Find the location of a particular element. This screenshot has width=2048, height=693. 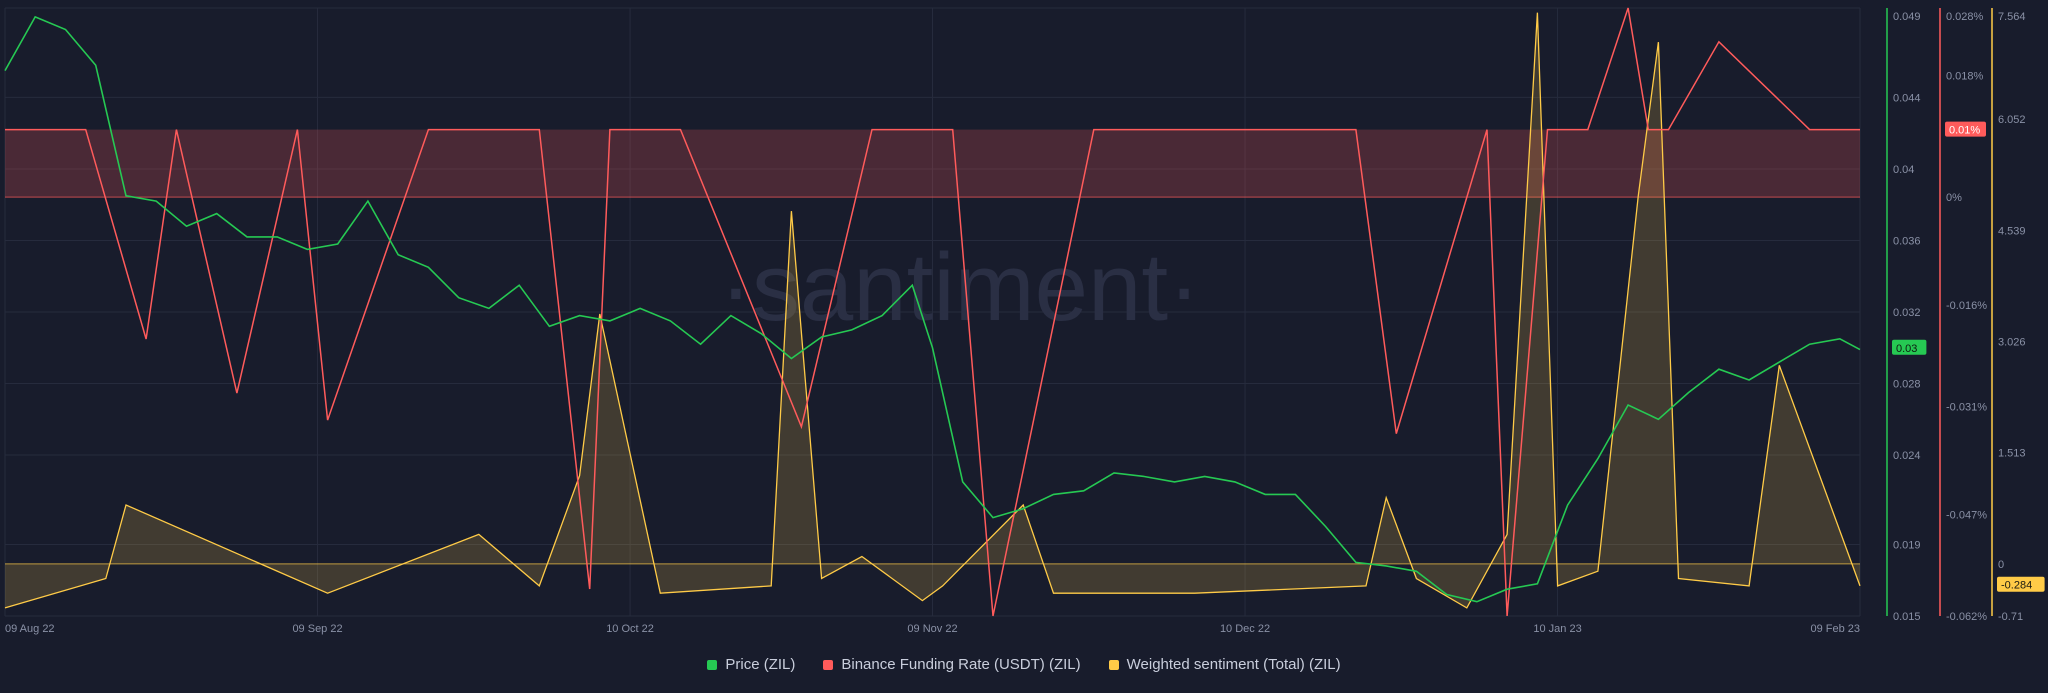

price-tick-label: 0.028 is located at coordinates (1907, 385).